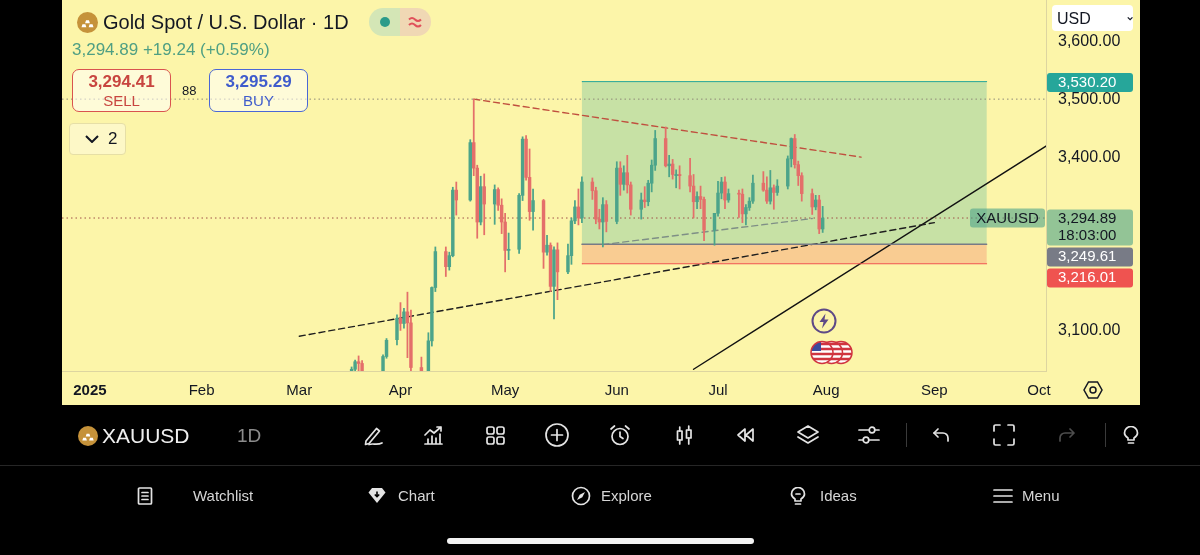 This screenshot has width=1200, height=555. Describe the element at coordinates (121, 82) in the screenshot. I see `annotation: 3,294.41` at that location.